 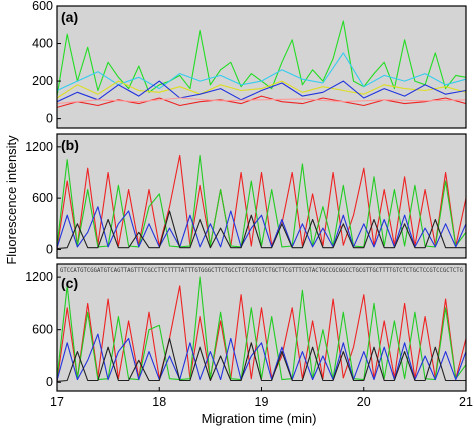 I want to click on x-tick-label: 17, so click(x=57, y=402).